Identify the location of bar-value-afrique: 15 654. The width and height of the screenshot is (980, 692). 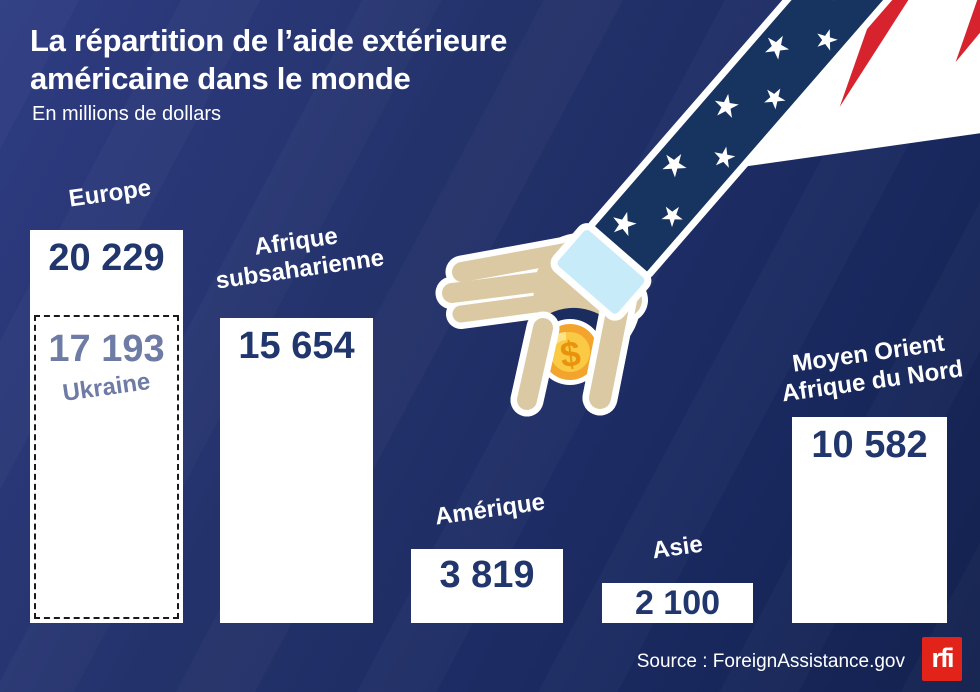
(296, 346).